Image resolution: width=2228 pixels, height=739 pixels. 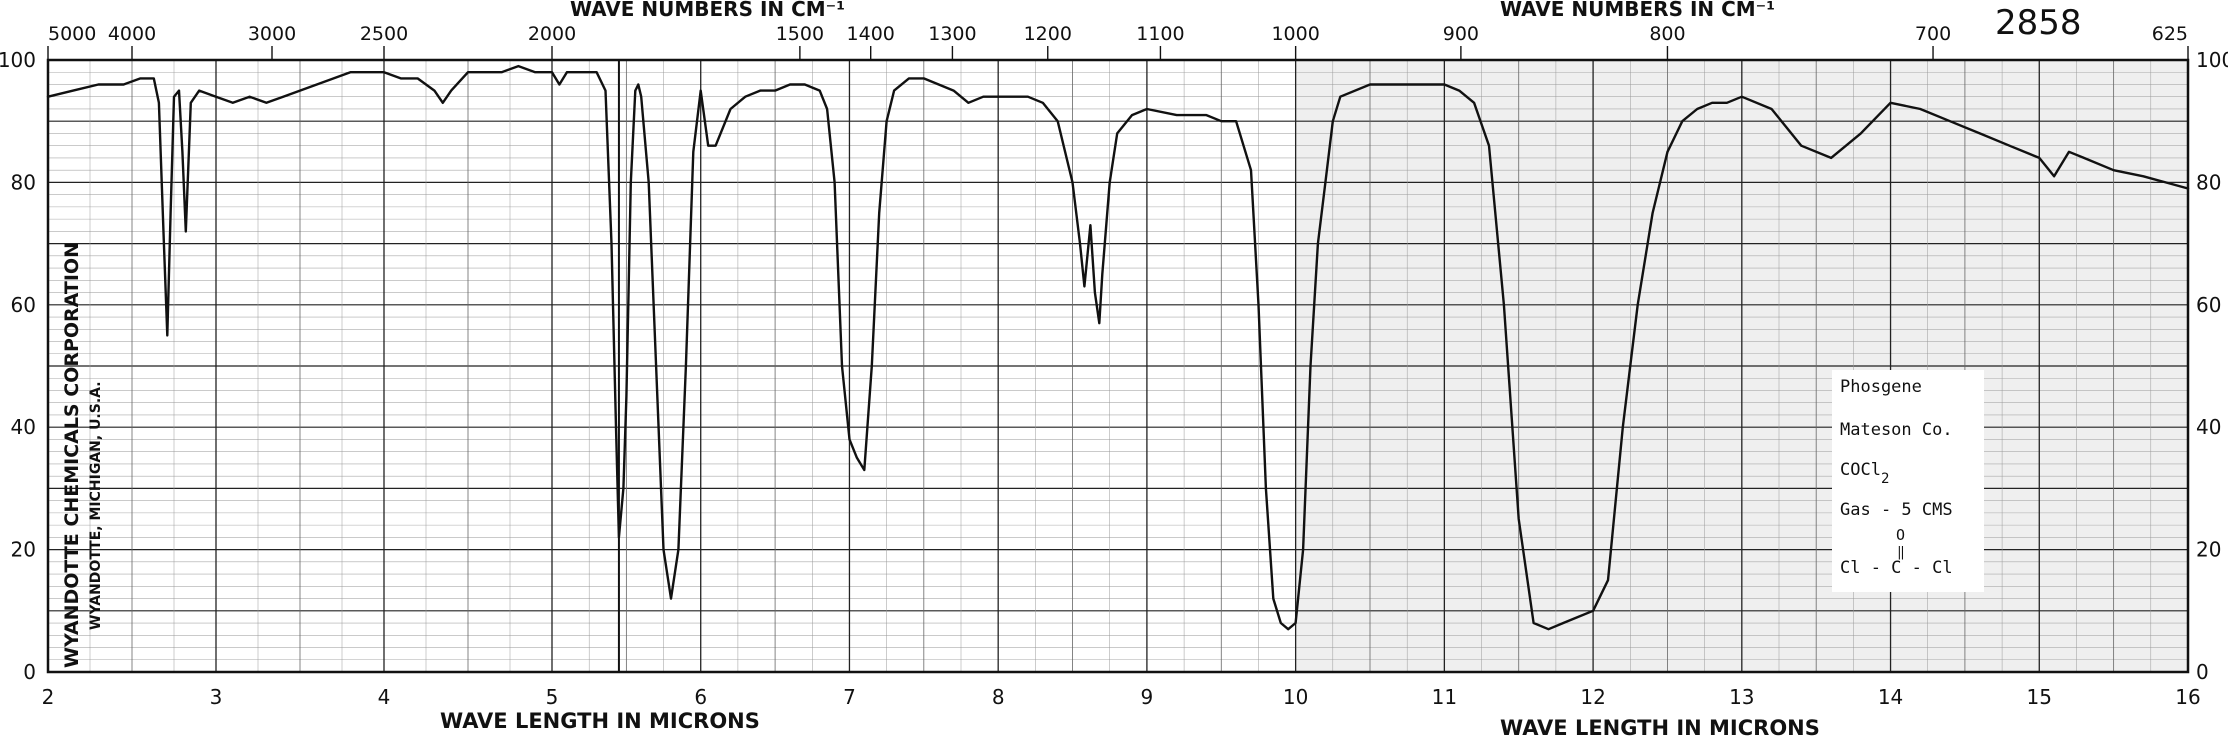 What do you see at coordinates (384, 697) in the screenshot?
I see `x-tick-label-micron: 4` at bounding box center [384, 697].